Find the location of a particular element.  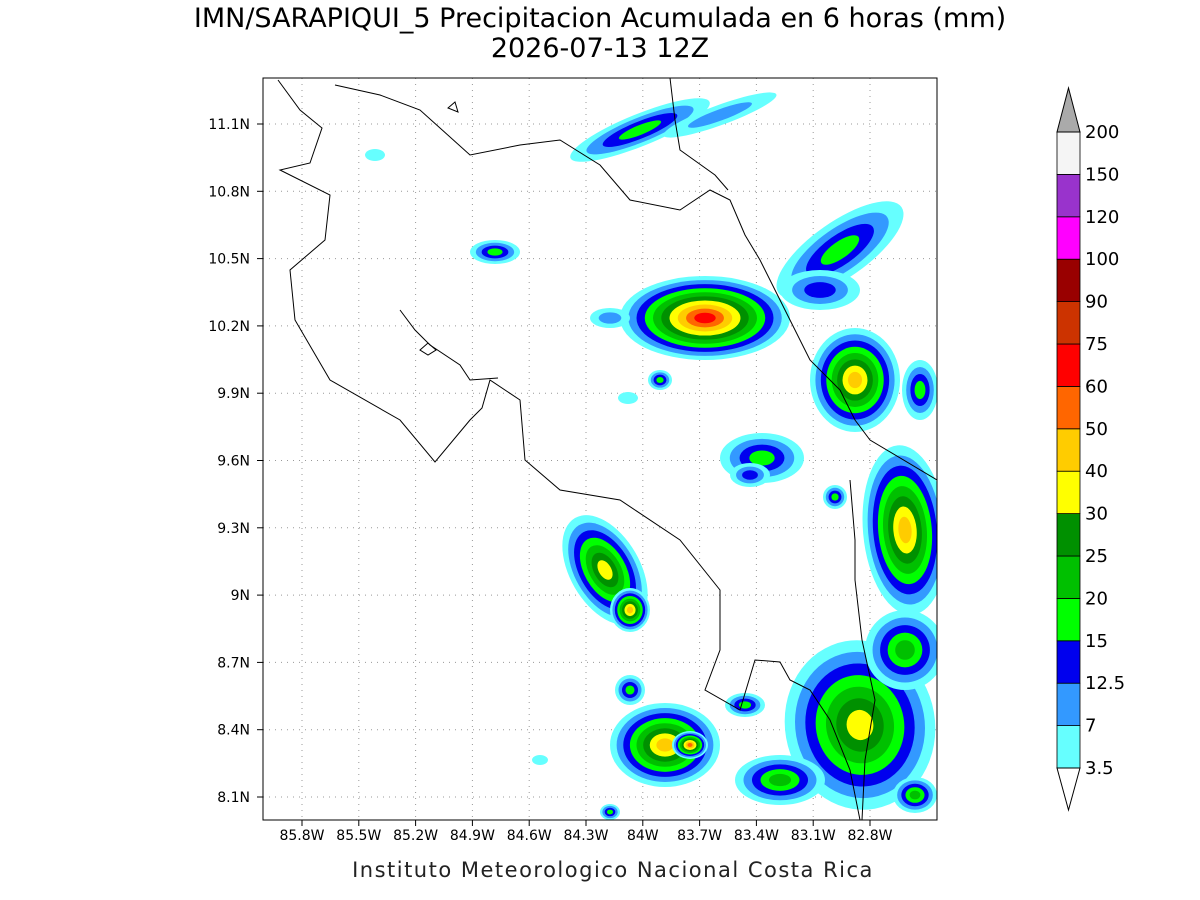

colorbar-label: 75 is located at coordinates (1096, 344).